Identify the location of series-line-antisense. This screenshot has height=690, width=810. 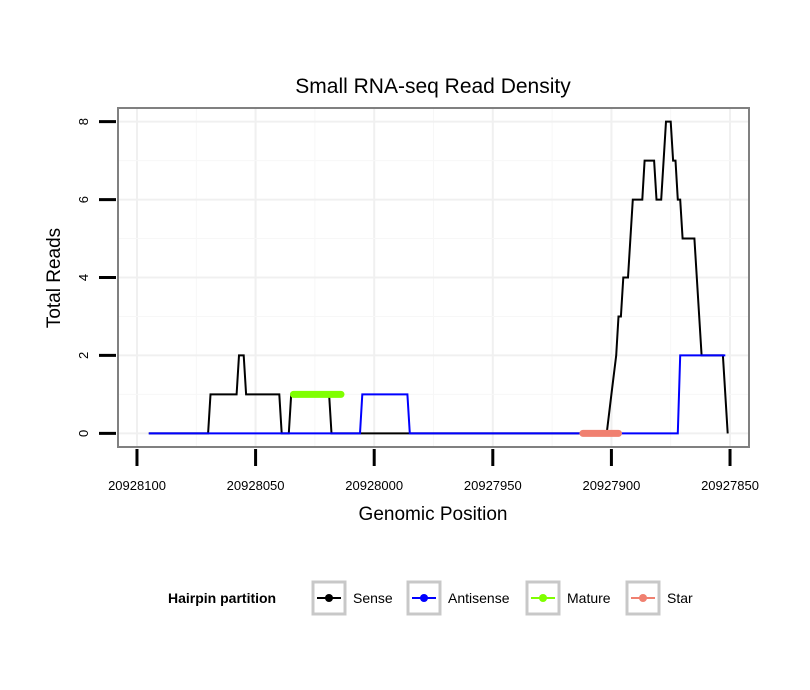
(437, 394).